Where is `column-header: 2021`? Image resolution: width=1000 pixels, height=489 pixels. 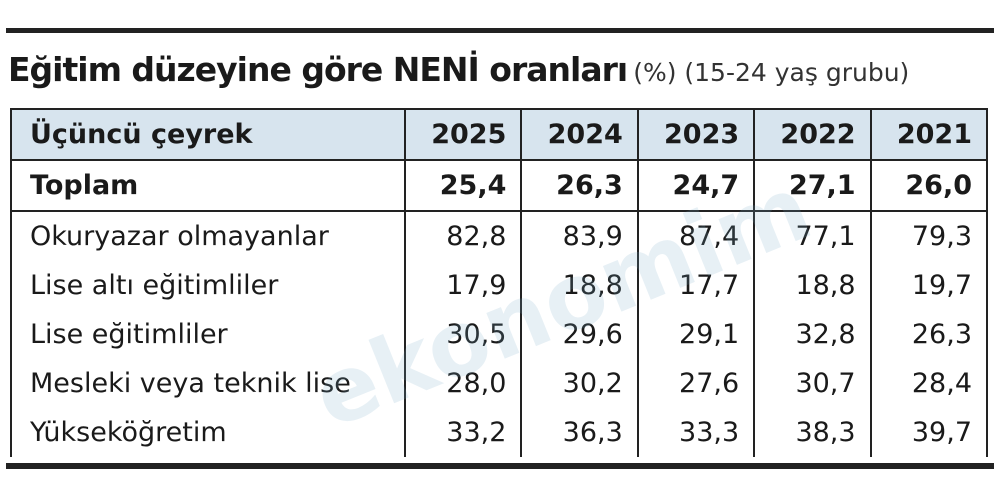 column-header: 2021 is located at coordinates (929, 134).